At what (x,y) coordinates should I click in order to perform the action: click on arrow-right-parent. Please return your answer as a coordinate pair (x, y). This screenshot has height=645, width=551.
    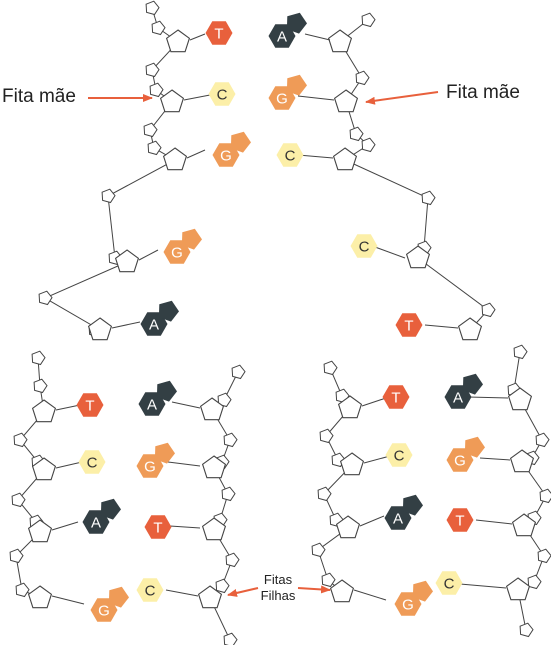
    Looking at the image, I should click on (402, 98).